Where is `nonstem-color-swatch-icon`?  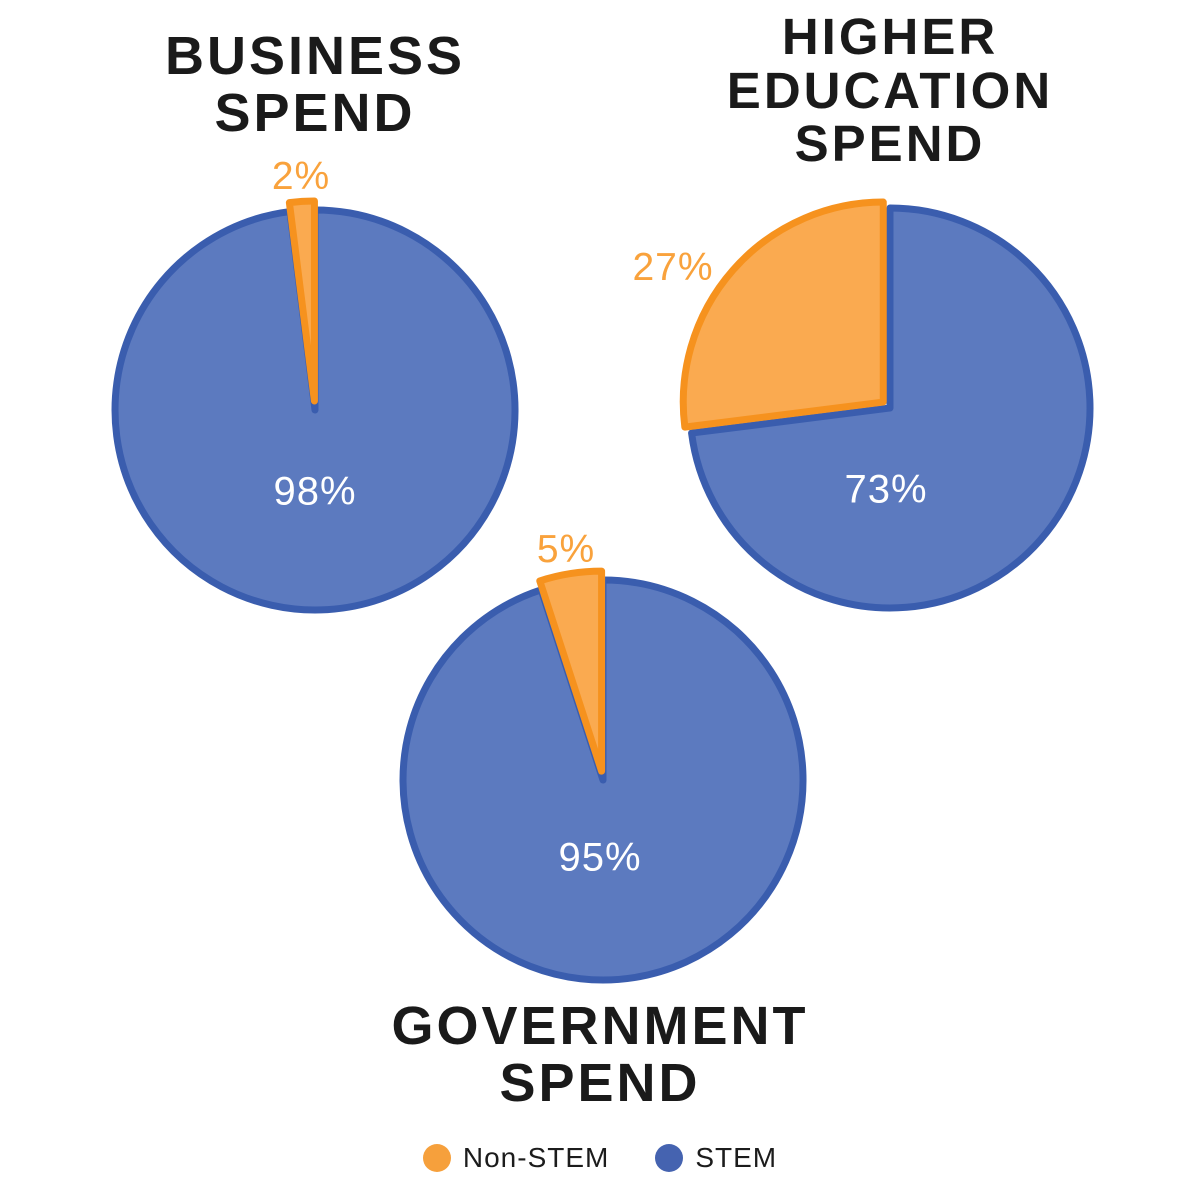 nonstem-color-swatch-icon is located at coordinates (436, 1158).